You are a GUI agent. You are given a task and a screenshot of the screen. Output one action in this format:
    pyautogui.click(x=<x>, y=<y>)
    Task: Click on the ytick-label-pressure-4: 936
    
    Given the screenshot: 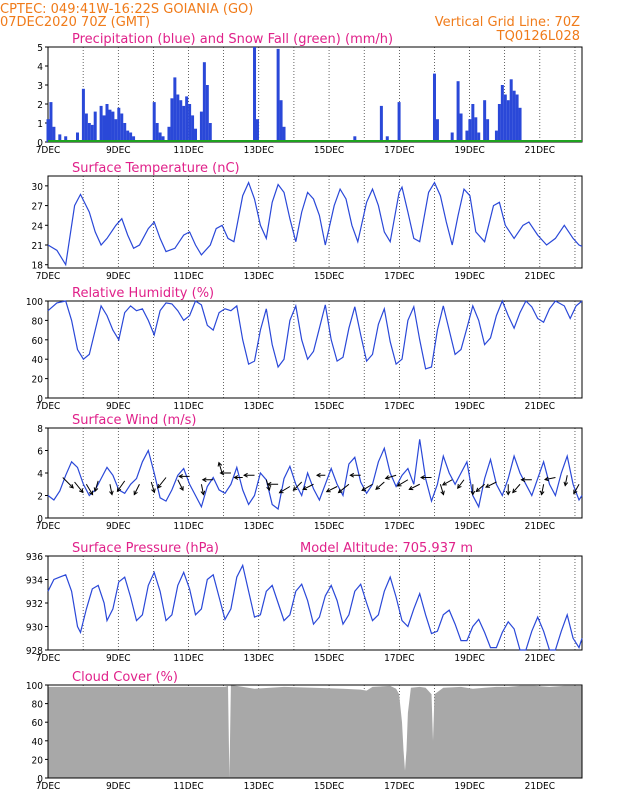 What is the action you would take?
    pyautogui.click(x=34, y=557)
    